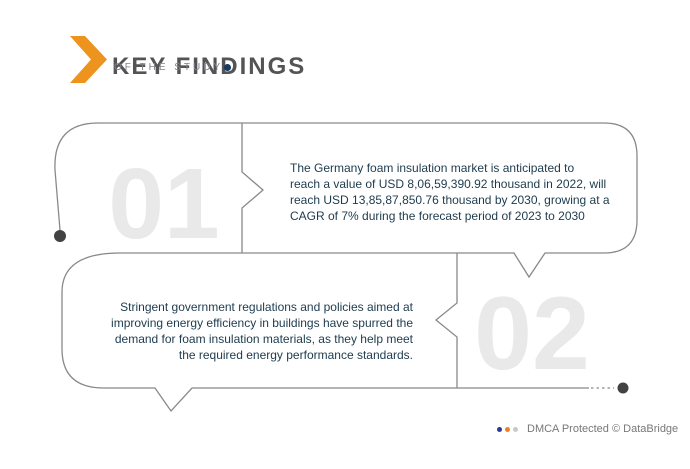  Describe the element at coordinates (228, 67) in the screenshot. I see `brand-dot-icon` at that location.